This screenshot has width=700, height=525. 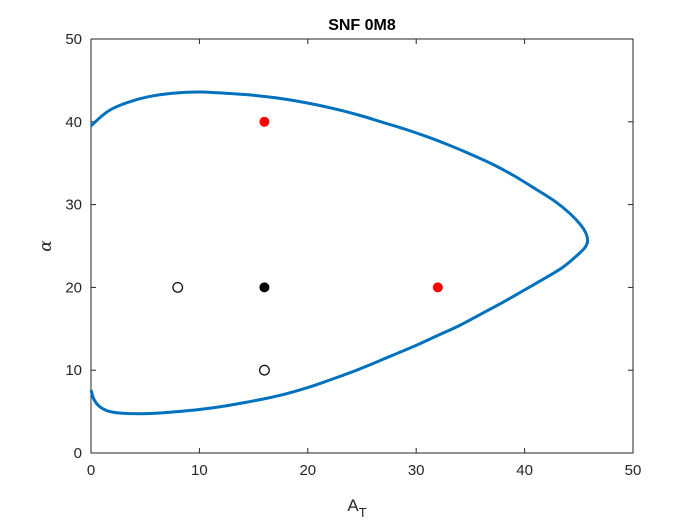 What do you see at coordinates (73, 205) in the screenshot?
I see `y-tick-label: 30` at bounding box center [73, 205].